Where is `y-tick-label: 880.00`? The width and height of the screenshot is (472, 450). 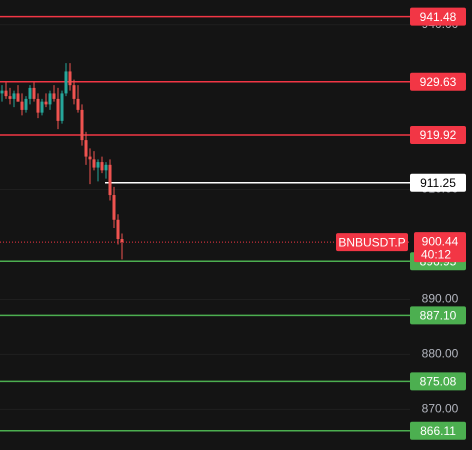 y-tick-label: 880.00 is located at coordinates (440, 354).